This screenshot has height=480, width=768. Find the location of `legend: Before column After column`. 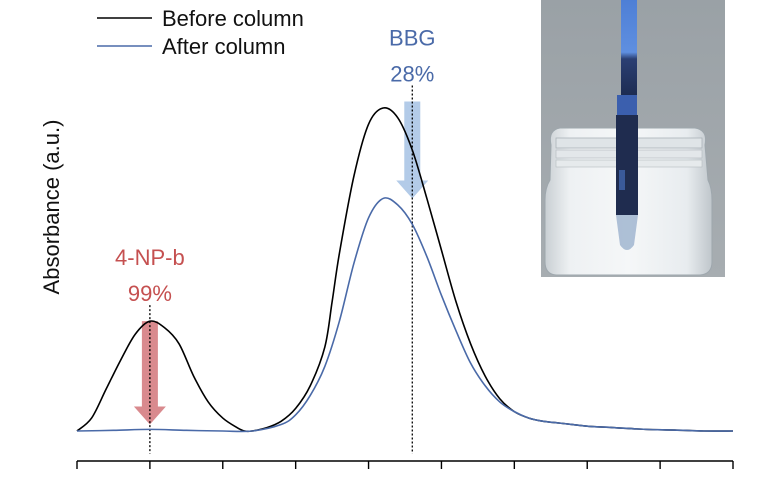

legend: Before column After column is located at coordinates (200, 32).